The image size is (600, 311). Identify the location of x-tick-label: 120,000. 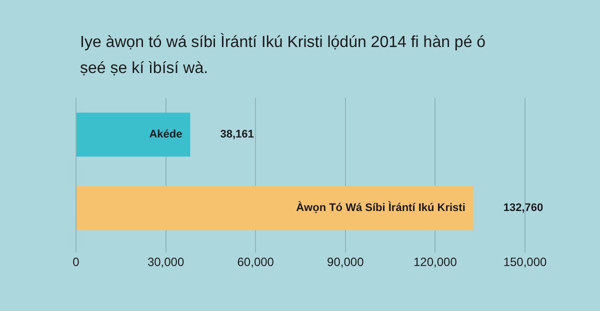
(436, 262).